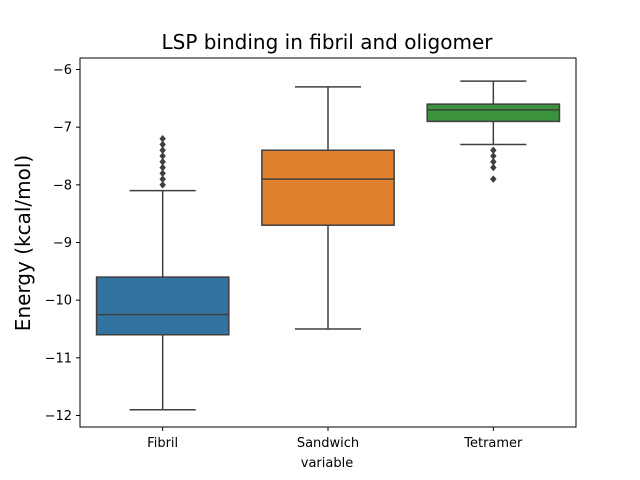 This screenshot has width=640, height=480. What do you see at coordinates (327, 463) in the screenshot?
I see `x-axis-label: variable` at bounding box center [327, 463].